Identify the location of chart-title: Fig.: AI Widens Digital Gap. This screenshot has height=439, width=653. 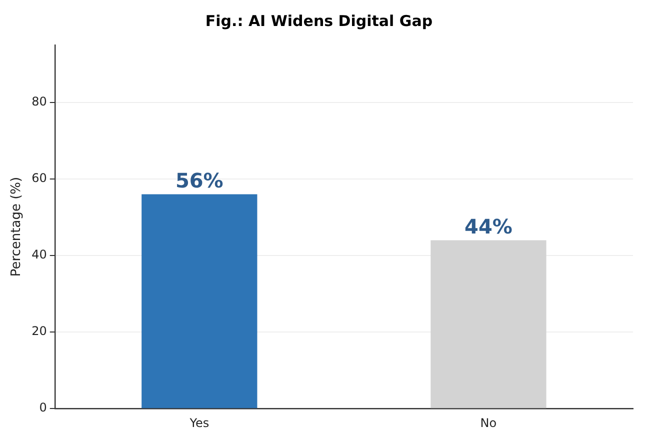
(319, 21).